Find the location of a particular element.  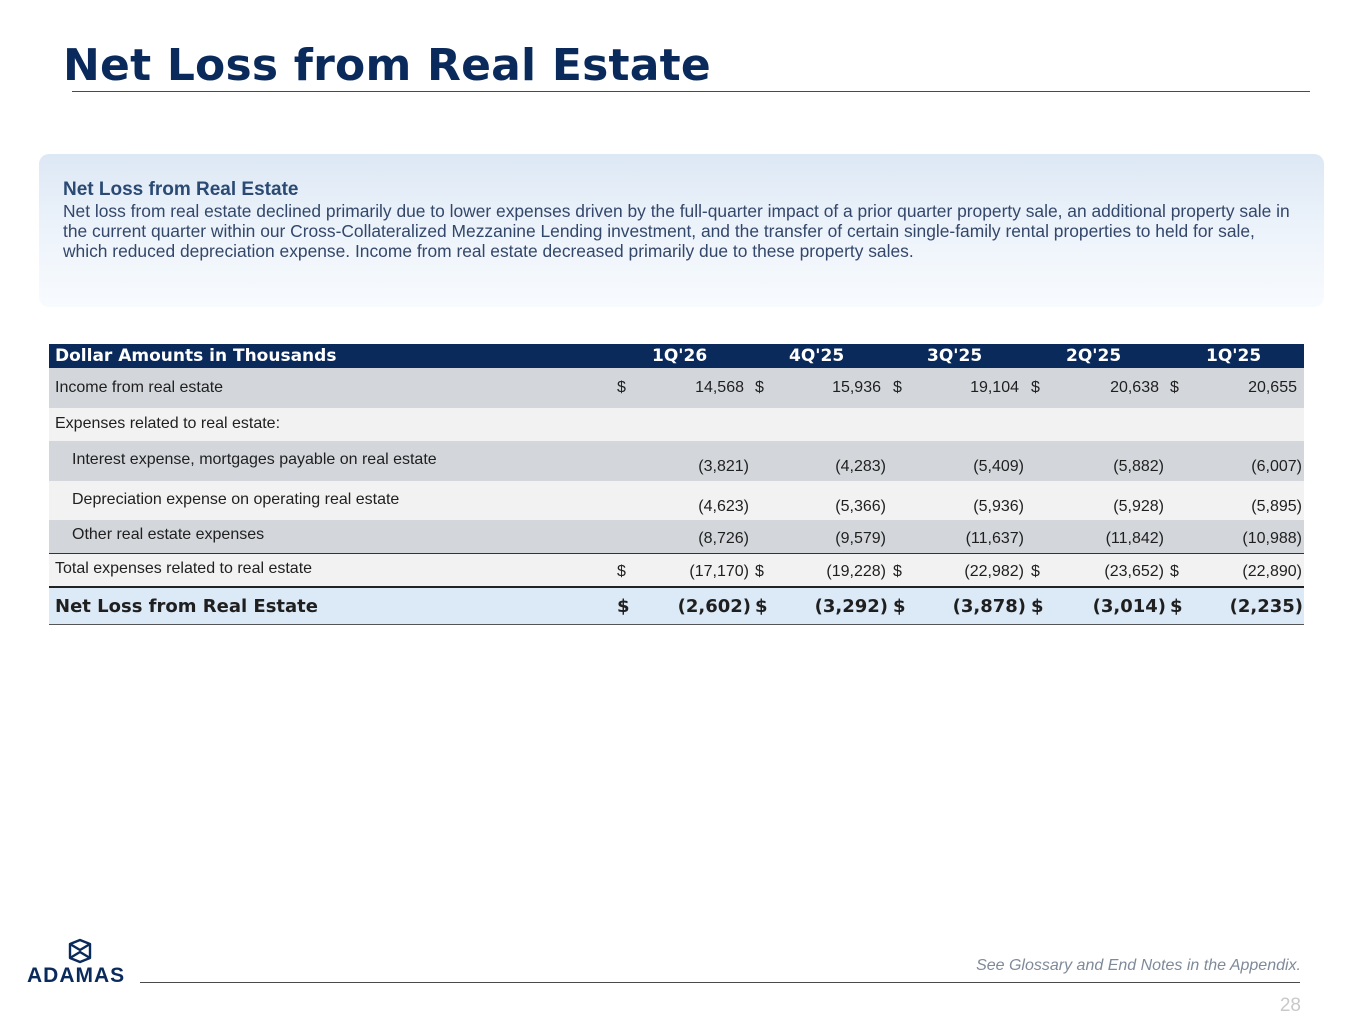

cell-value: (22,982) is located at coordinates (994, 571).